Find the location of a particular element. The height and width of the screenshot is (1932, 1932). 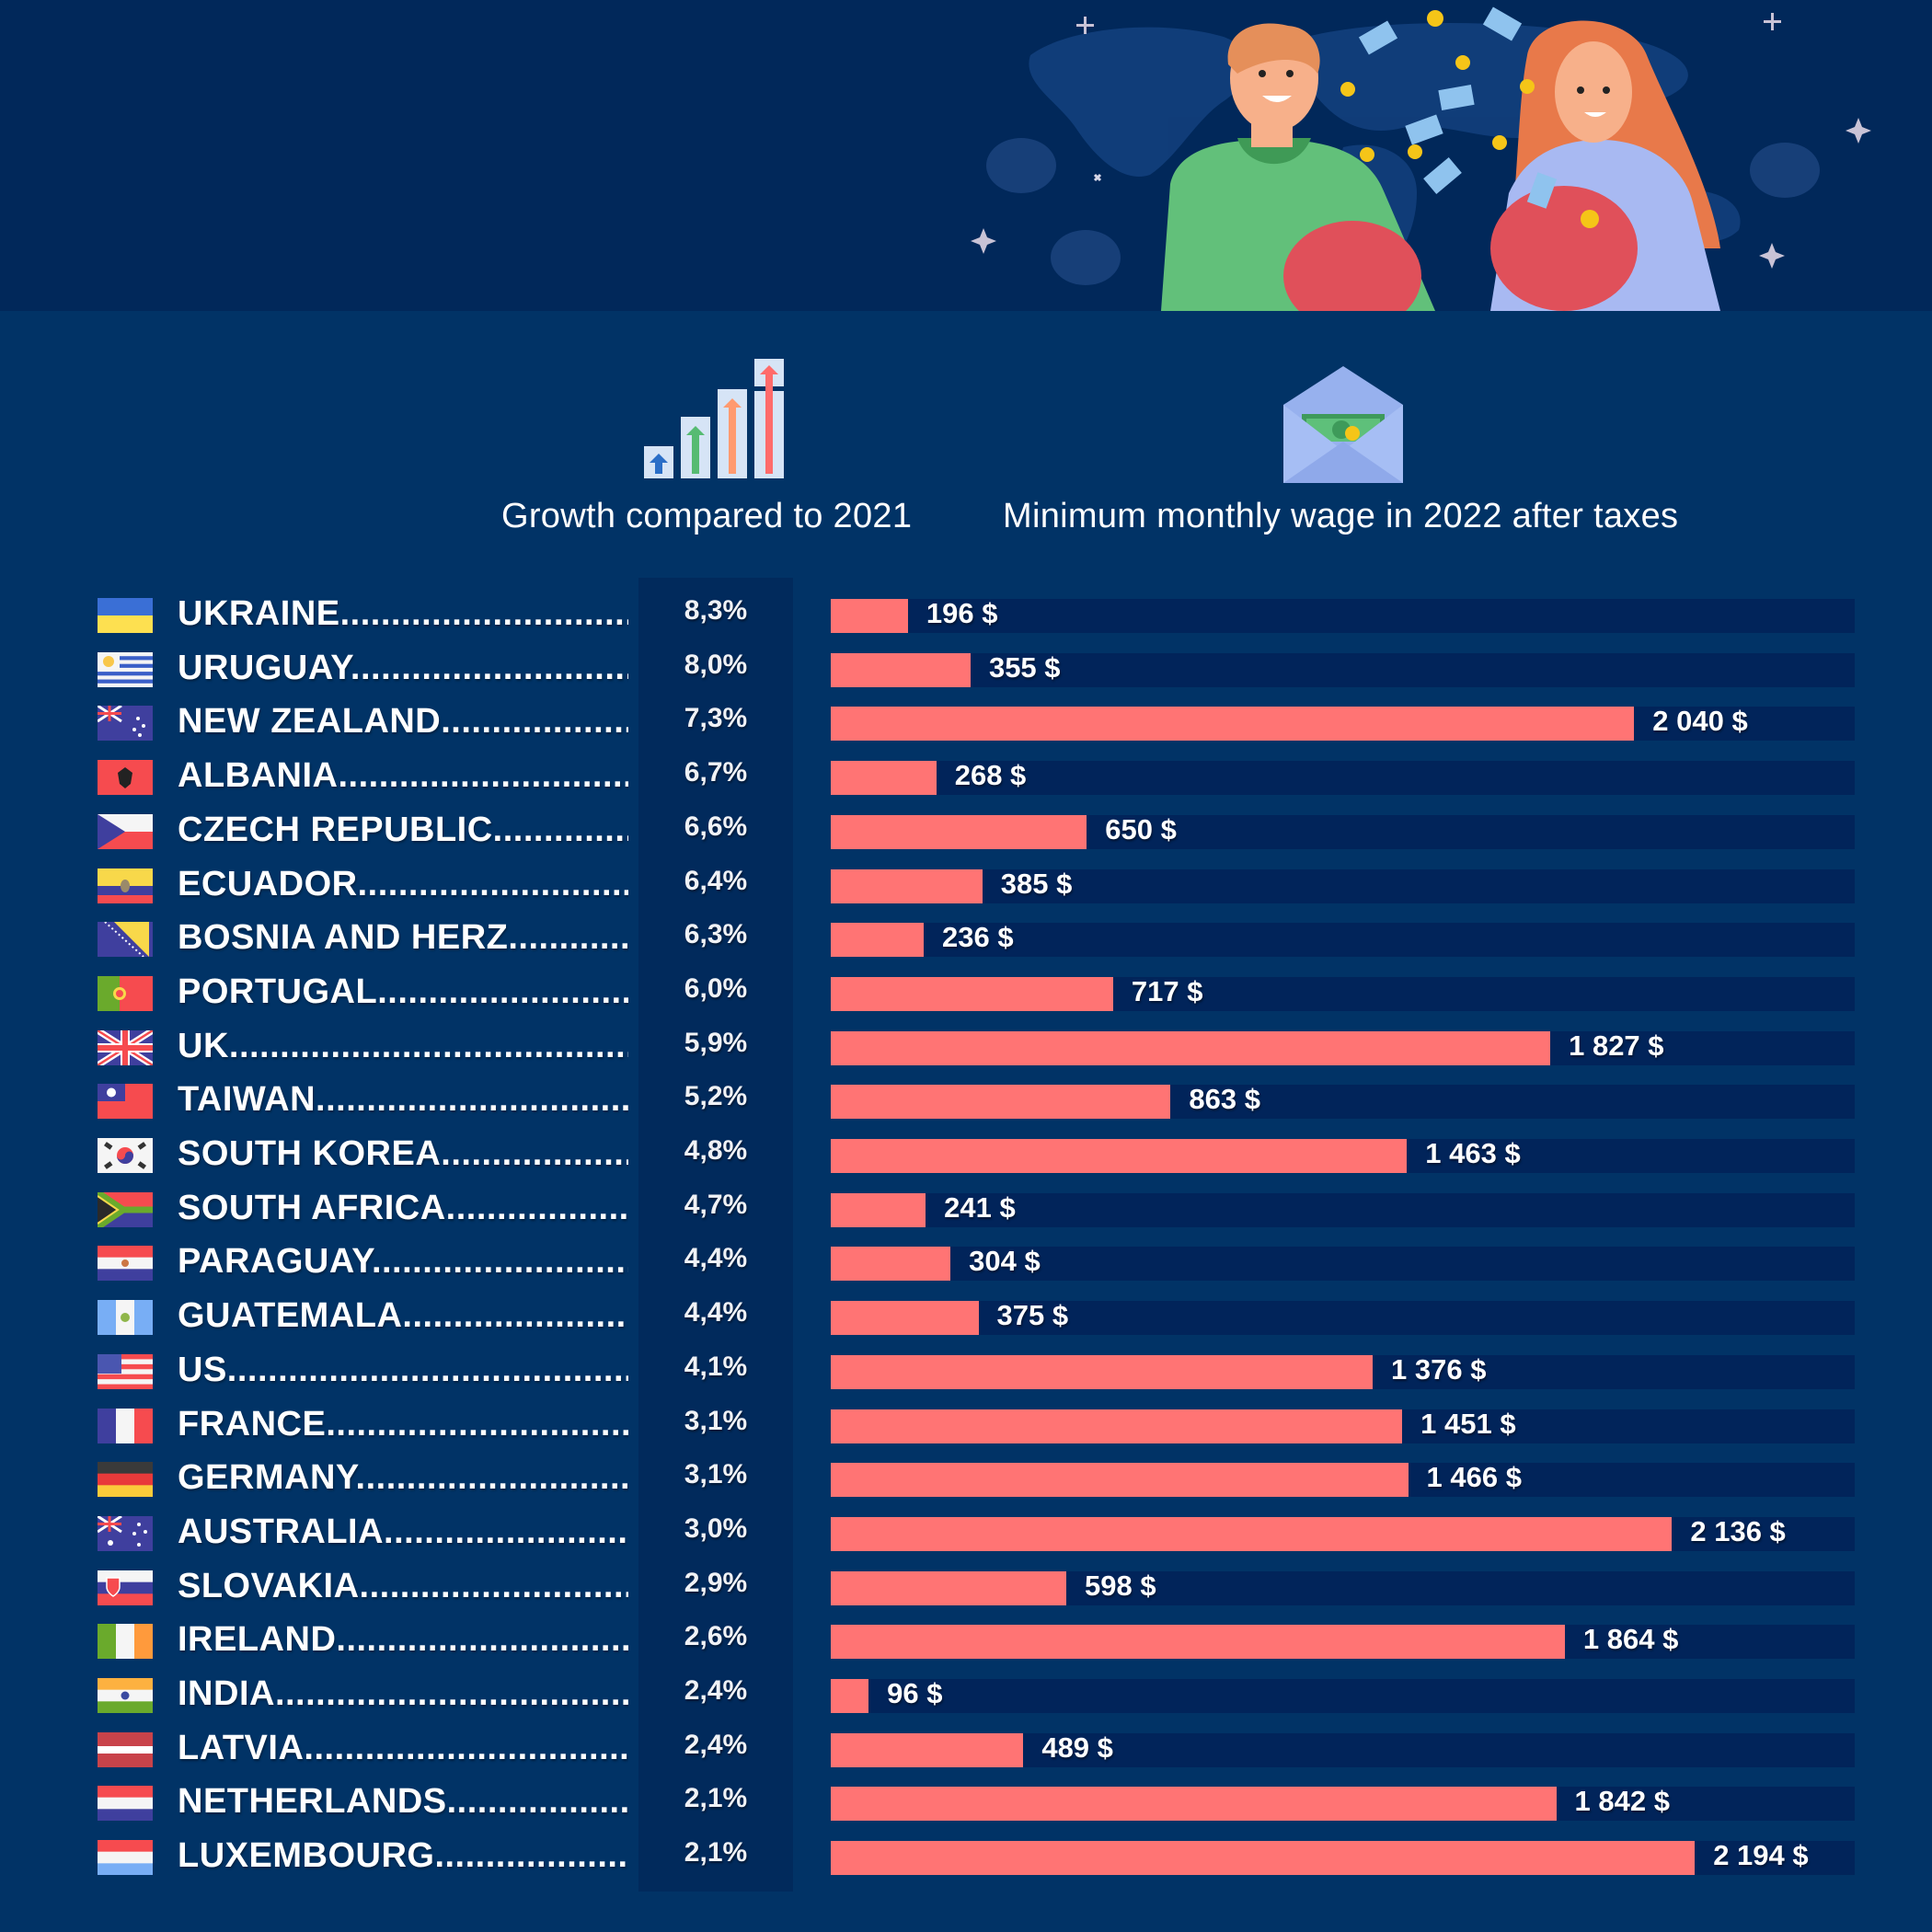

germany-flag-icon is located at coordinates (126, 1480).